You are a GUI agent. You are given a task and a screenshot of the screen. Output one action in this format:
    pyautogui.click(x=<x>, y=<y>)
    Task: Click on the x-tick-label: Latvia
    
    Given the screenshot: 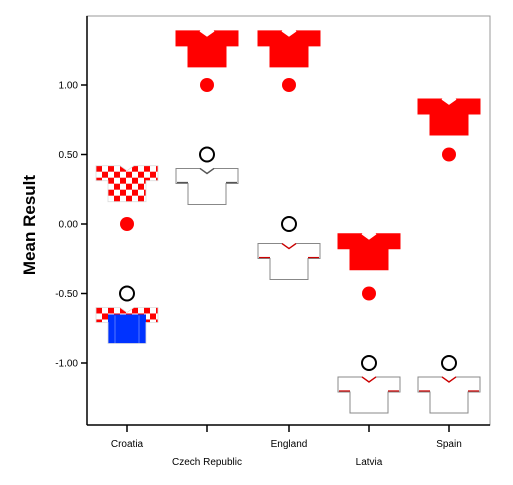 What is the action you would take?
    pyautogui.click(x=369, y=462)
    